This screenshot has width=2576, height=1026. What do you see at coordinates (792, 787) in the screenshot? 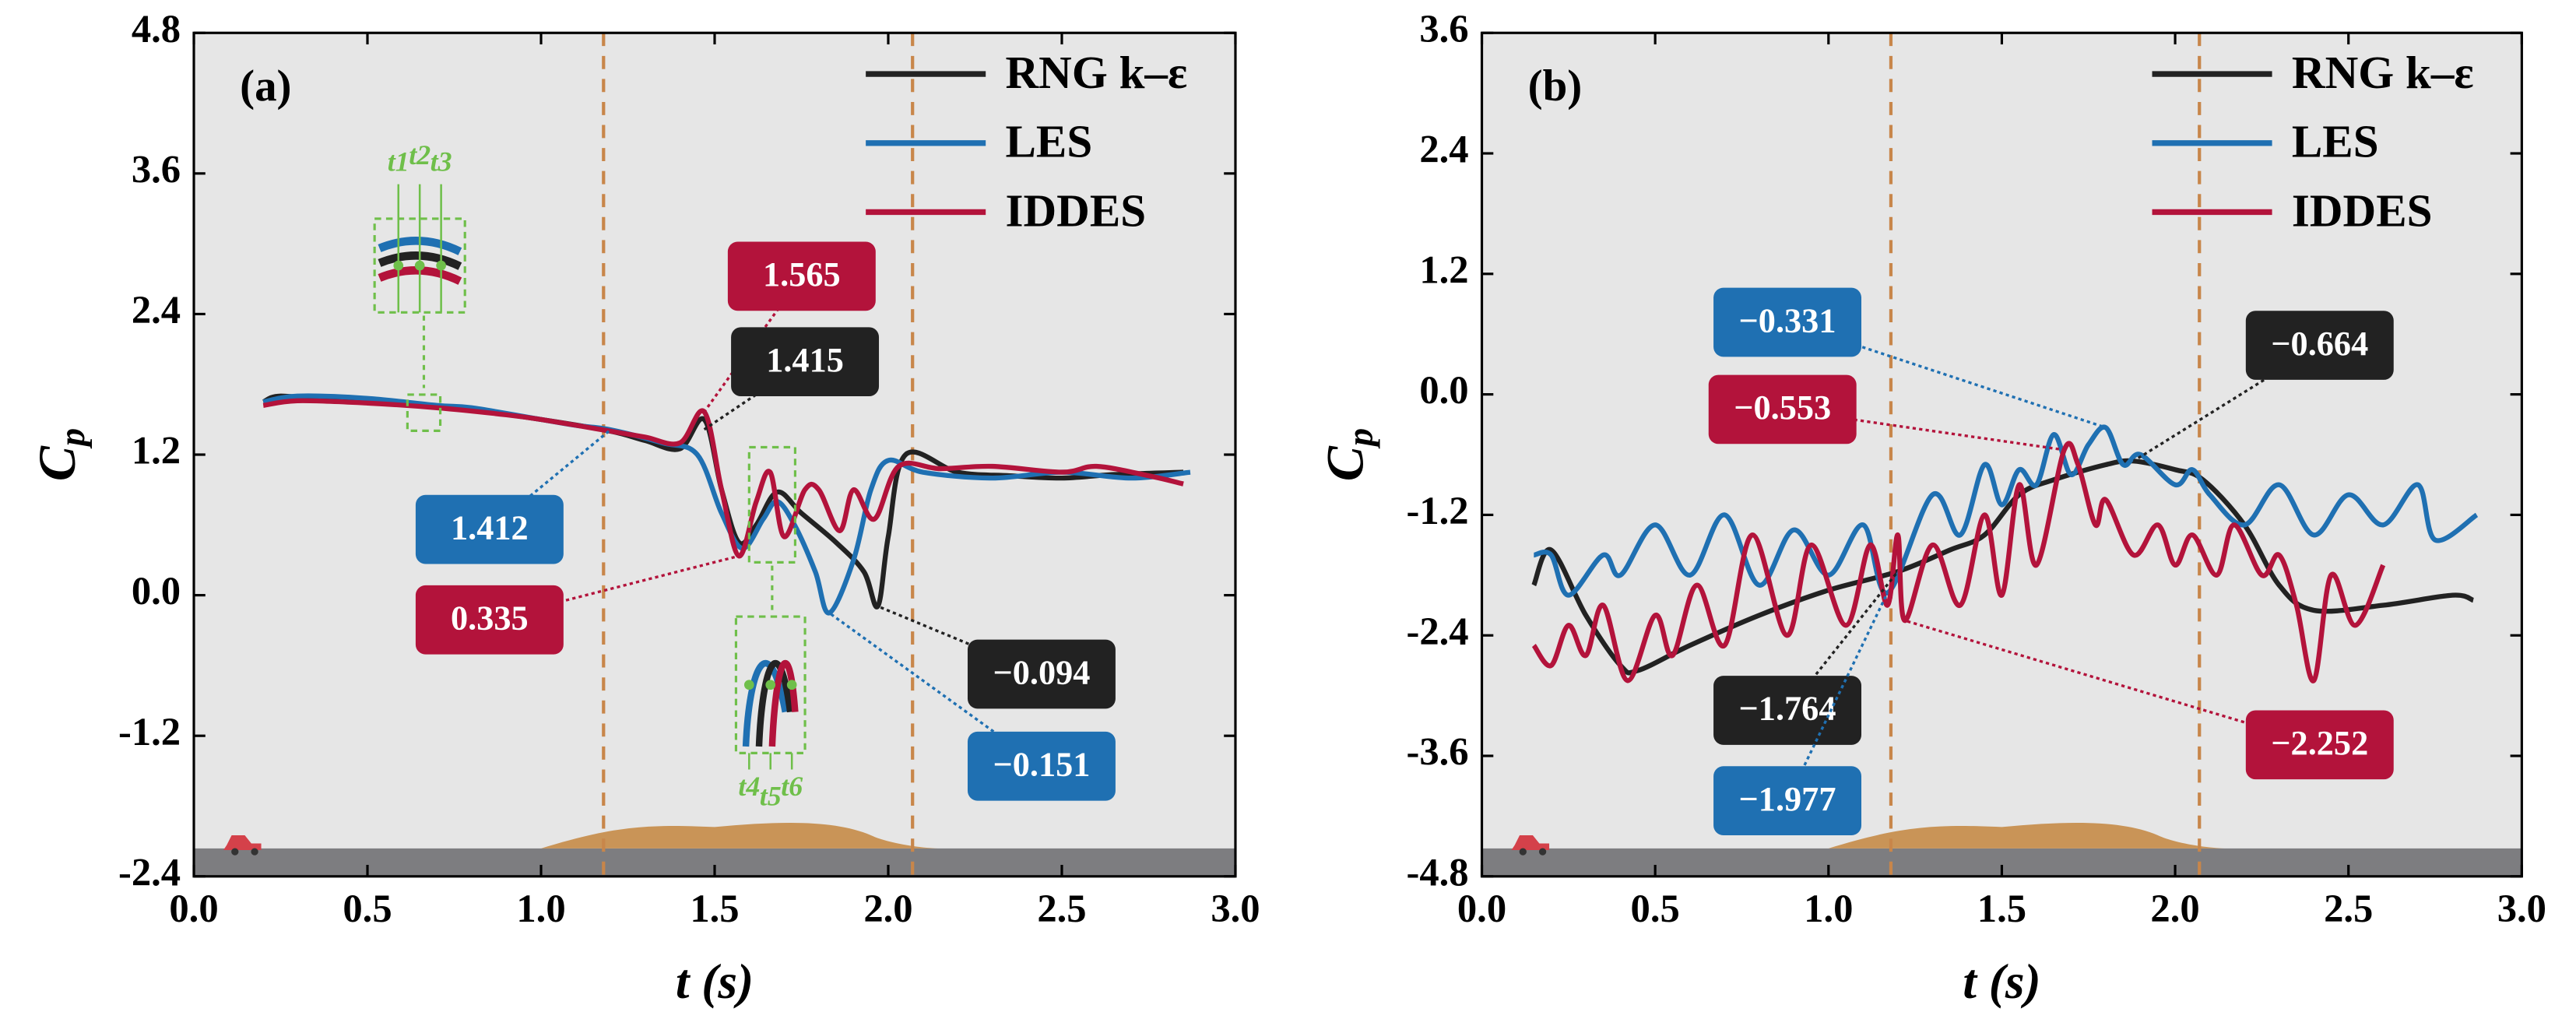
I see `inset-label: t6` at bounding box center [792, 787].